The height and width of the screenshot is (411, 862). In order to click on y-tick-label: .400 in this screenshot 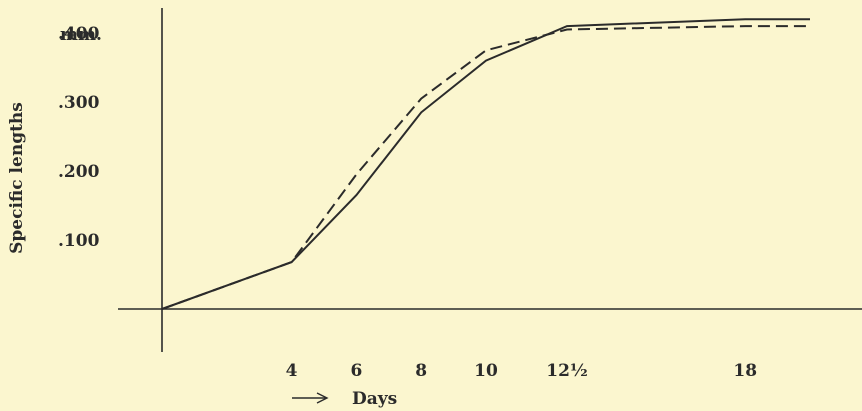, I will do `click(79, 34)`.